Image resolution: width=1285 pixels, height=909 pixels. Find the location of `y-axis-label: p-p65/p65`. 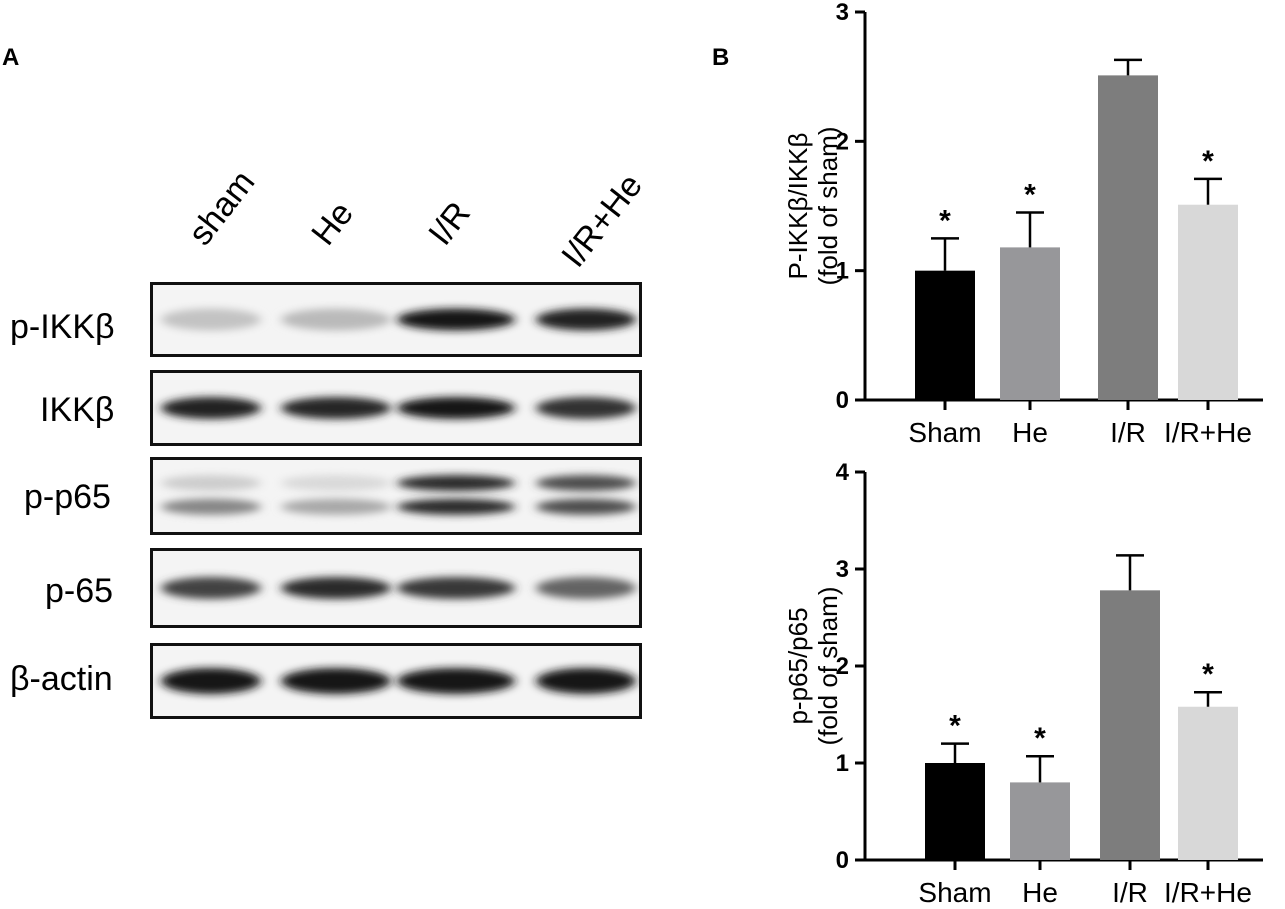

y-axis-label: p-p65/p65 is located at coordinates (798, 665).